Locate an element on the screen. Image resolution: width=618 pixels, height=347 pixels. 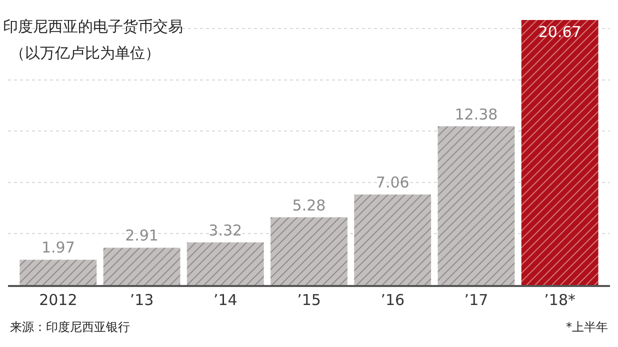
text: （以万亿卢比为单位） is located at coordinates (85, 53).